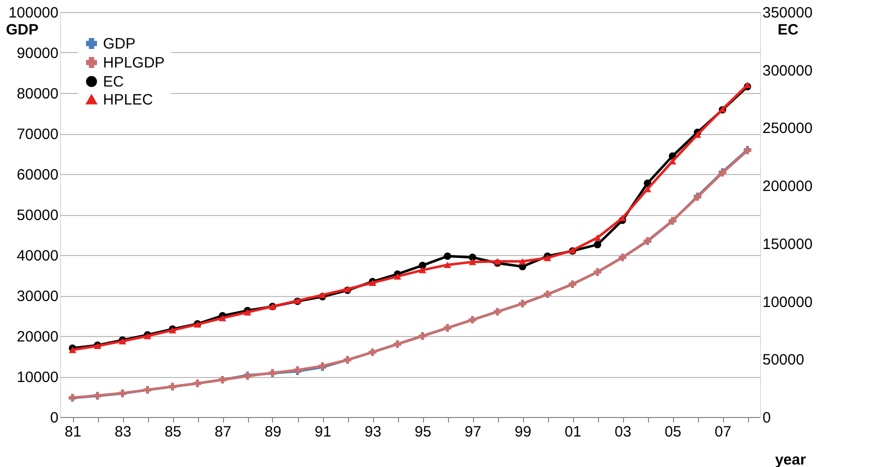 This screenshot has width=880, height=467. What do you see at coordinates (119, 44) in the screenshot?
I see `legend-label: GDP` at bounding box center [119, 44].